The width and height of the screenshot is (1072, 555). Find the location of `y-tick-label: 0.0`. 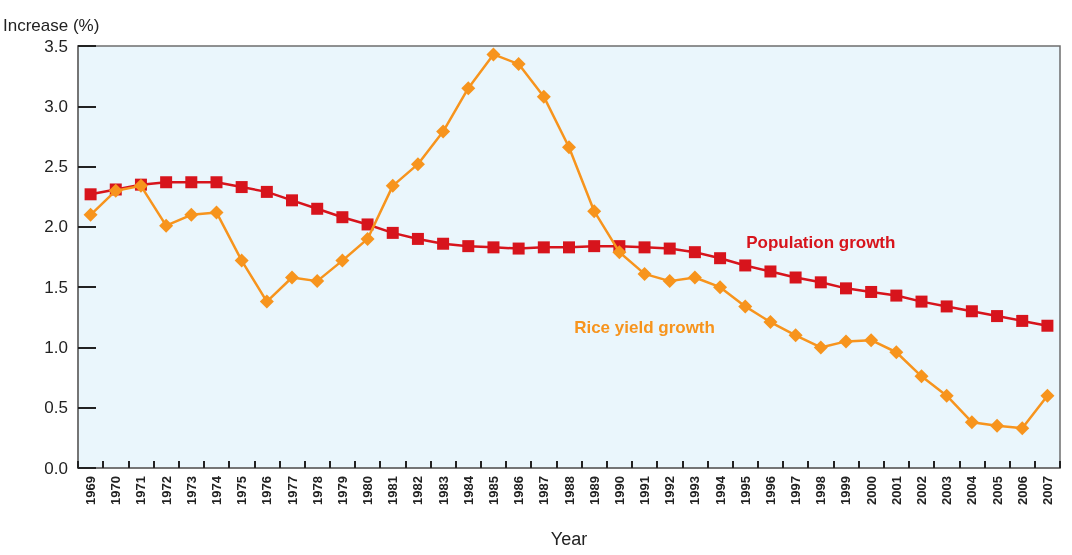

y-tick-label: 0.0 is located at coordinates (56, 468).